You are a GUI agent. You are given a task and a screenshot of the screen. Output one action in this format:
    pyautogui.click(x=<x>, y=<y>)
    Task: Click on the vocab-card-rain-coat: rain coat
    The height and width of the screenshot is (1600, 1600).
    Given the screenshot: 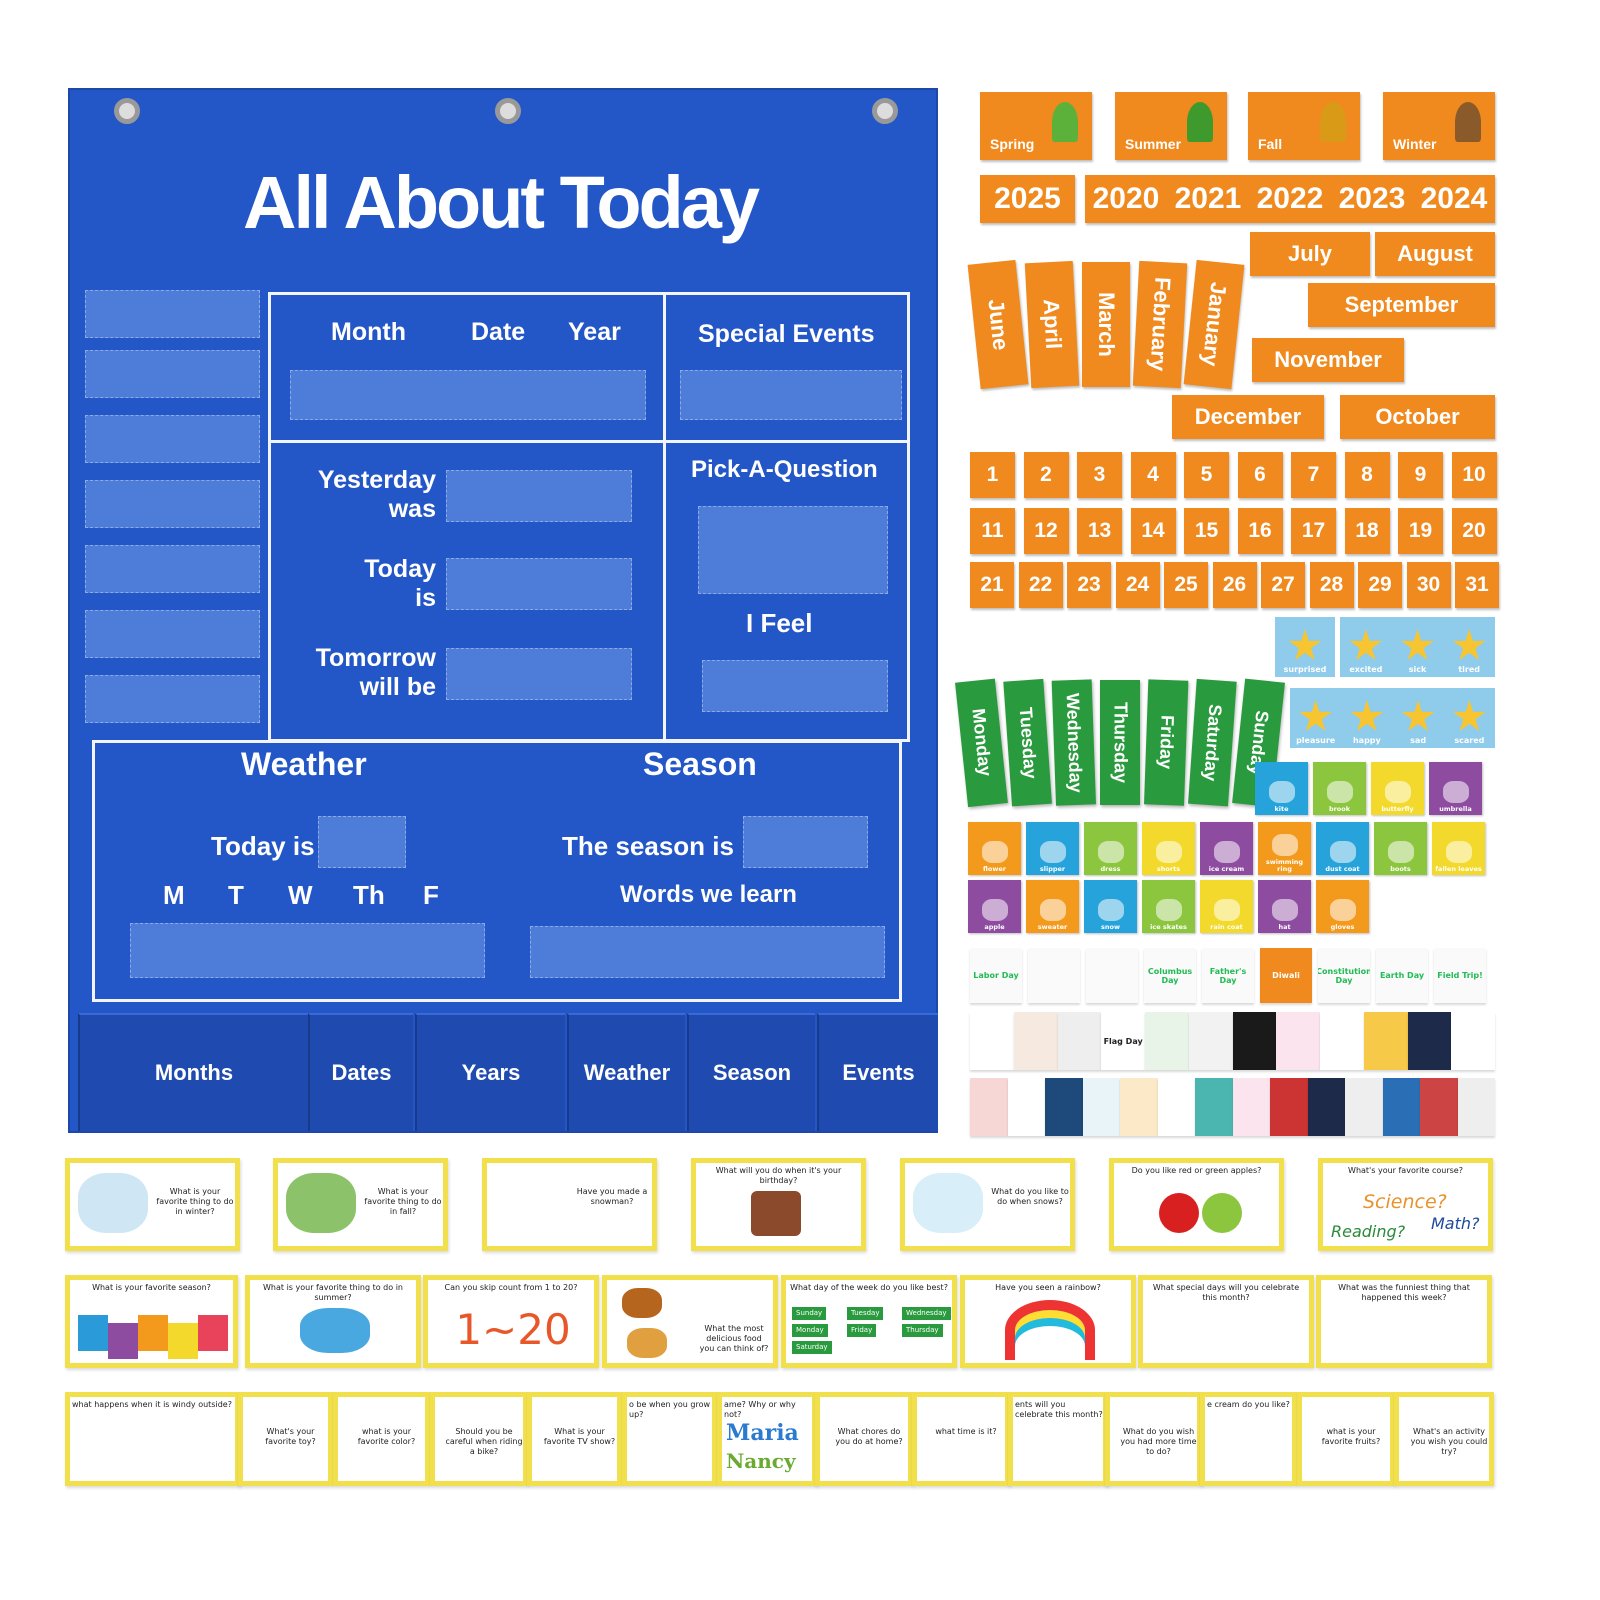 What is the action you would take?
    pyautogui.click(x=1226, y=906)
    